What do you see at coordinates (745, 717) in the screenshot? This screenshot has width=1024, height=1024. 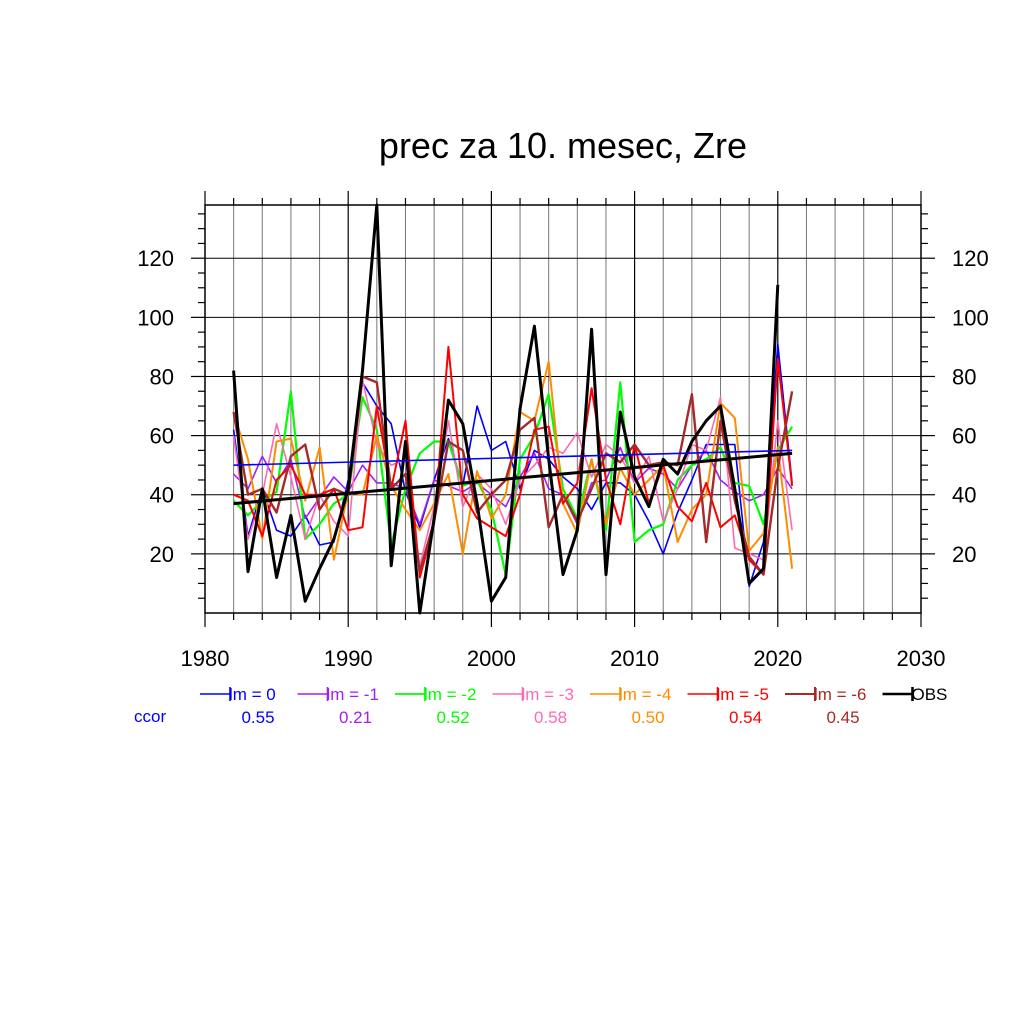 I see `ccor-value-lm-5: 0.54` at bounding box center [745, 717].